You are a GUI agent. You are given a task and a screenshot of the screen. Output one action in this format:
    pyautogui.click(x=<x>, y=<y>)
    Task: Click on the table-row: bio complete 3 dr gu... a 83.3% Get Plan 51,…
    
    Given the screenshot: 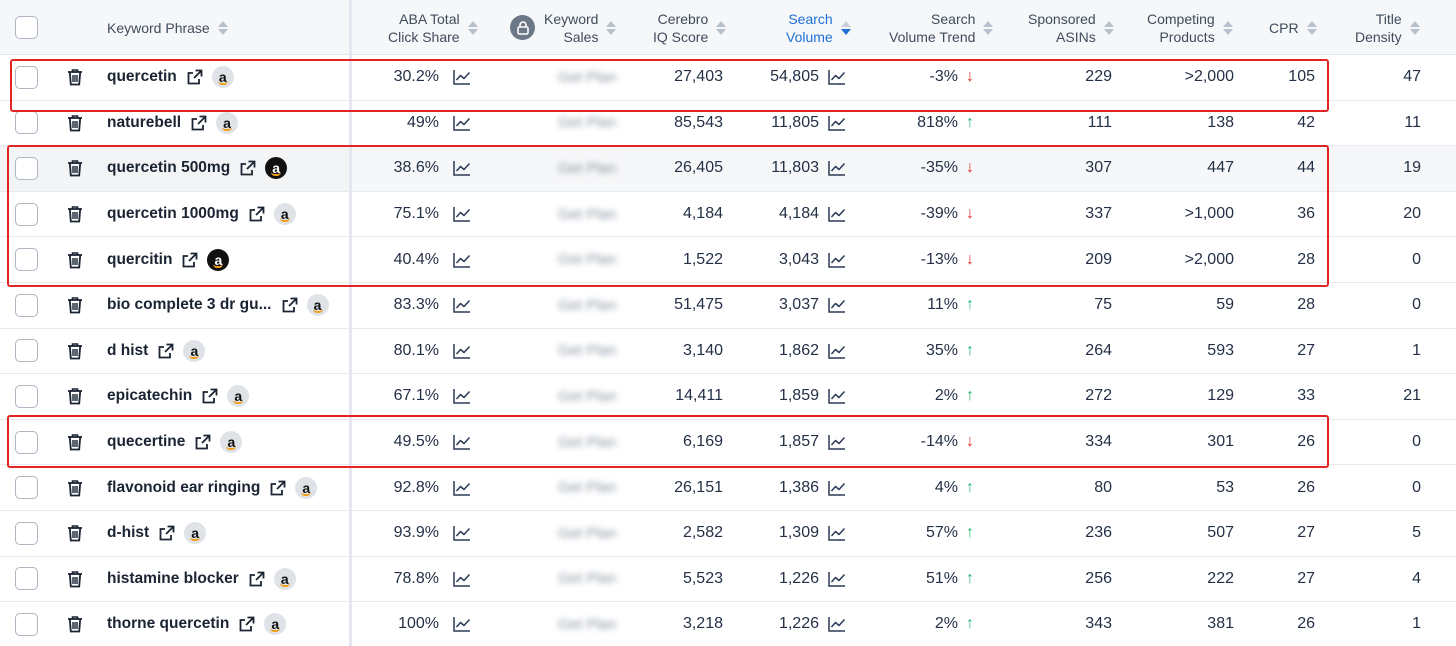 What is the action you would take?
    pyautogui.click(x=728, y=306)
    